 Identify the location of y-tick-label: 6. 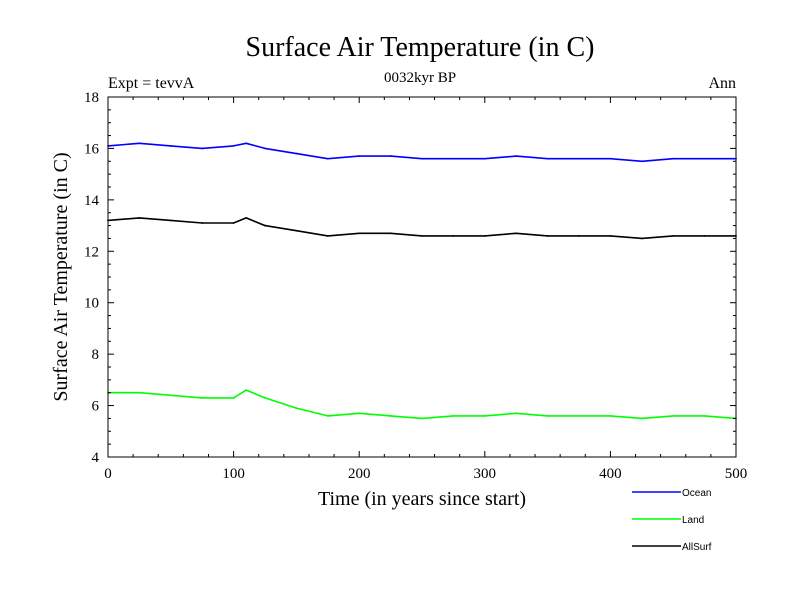
(96, 407).